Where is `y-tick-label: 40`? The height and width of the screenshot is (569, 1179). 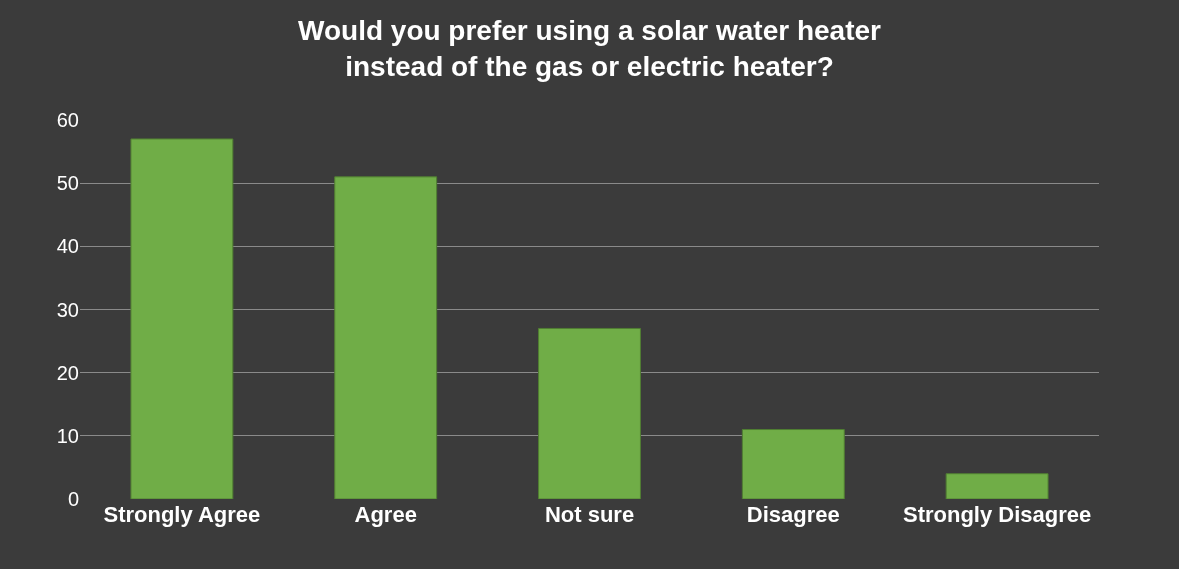 y-tick-label: 40 is located at coordinates (67, 246).